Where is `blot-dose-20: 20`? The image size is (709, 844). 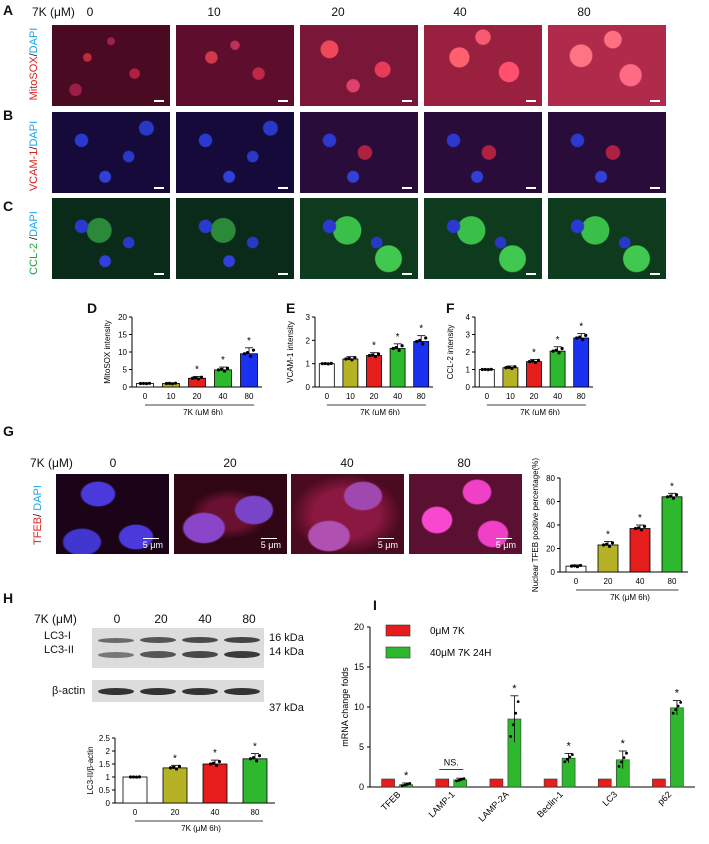 blot-dose-20: 20 is located at coordinates (161, 619).